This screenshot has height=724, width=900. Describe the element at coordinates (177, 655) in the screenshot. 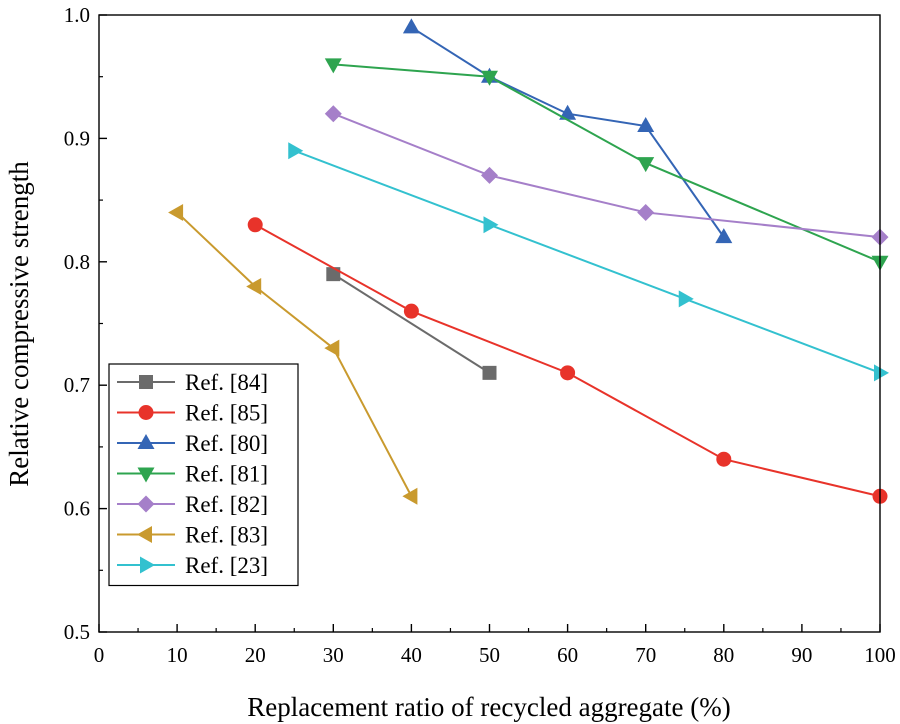

I see `x-tick-label: 10` at that location.